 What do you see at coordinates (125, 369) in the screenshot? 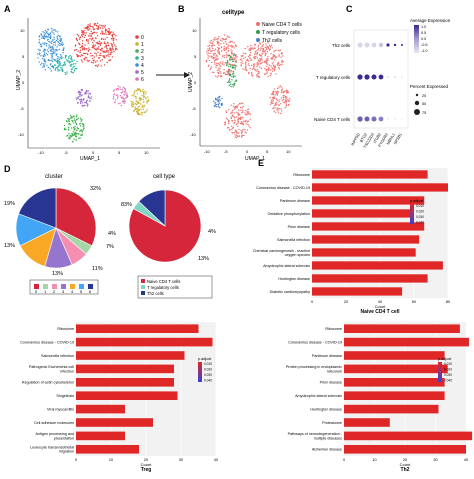
I see `bar-pathogenic-escherichia-coli-infection` at bounding box center [125, 369].